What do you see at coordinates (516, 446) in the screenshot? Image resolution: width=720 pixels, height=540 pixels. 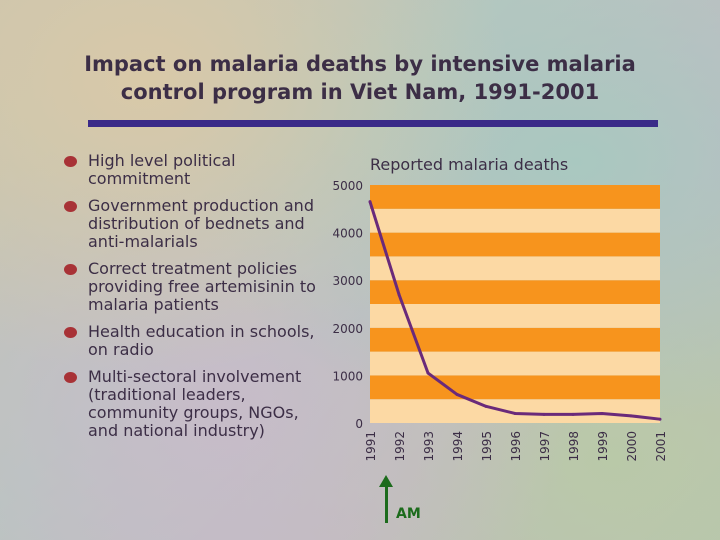 I see `x-tick-label: 1996` at bounding box center [516, 446].